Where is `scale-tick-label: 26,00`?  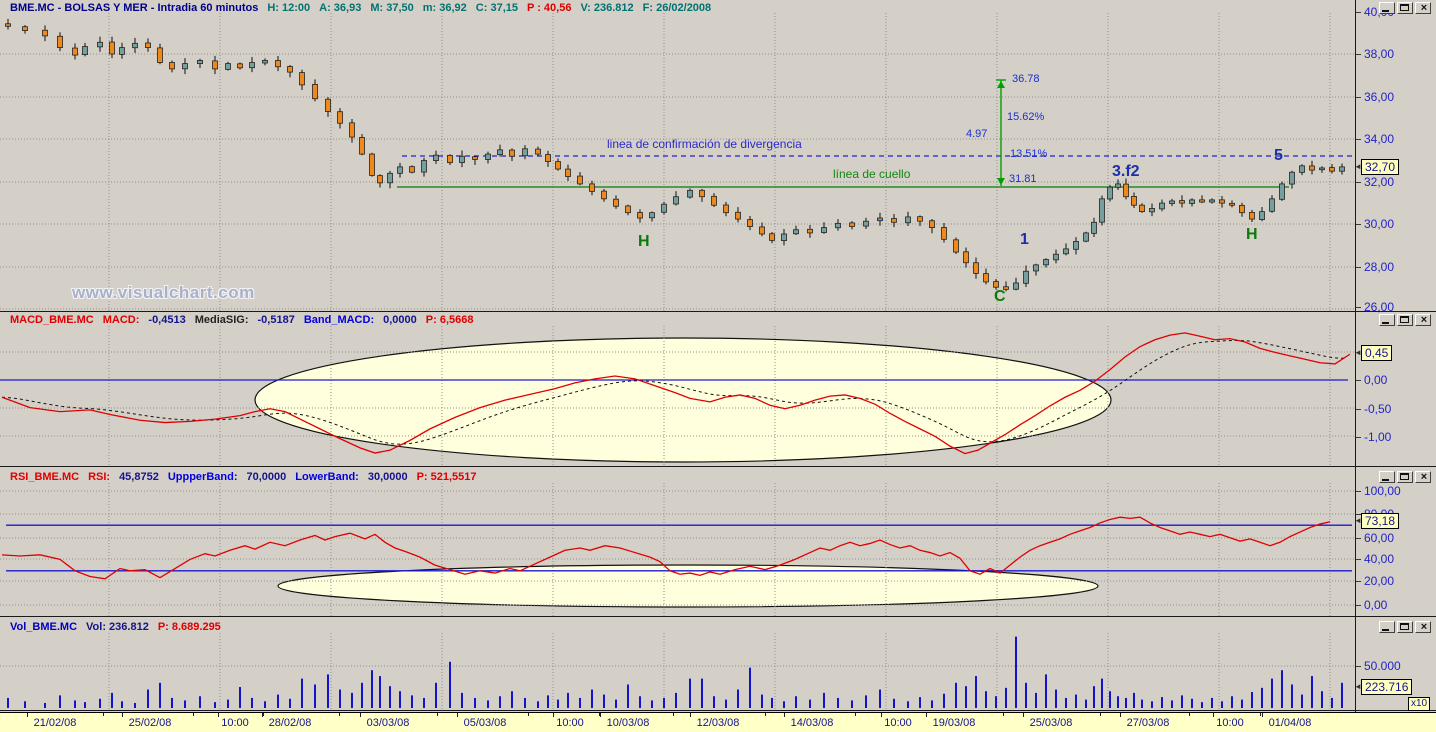
scale-tick-label: 26,00 is located at coordinates (1379, 307).